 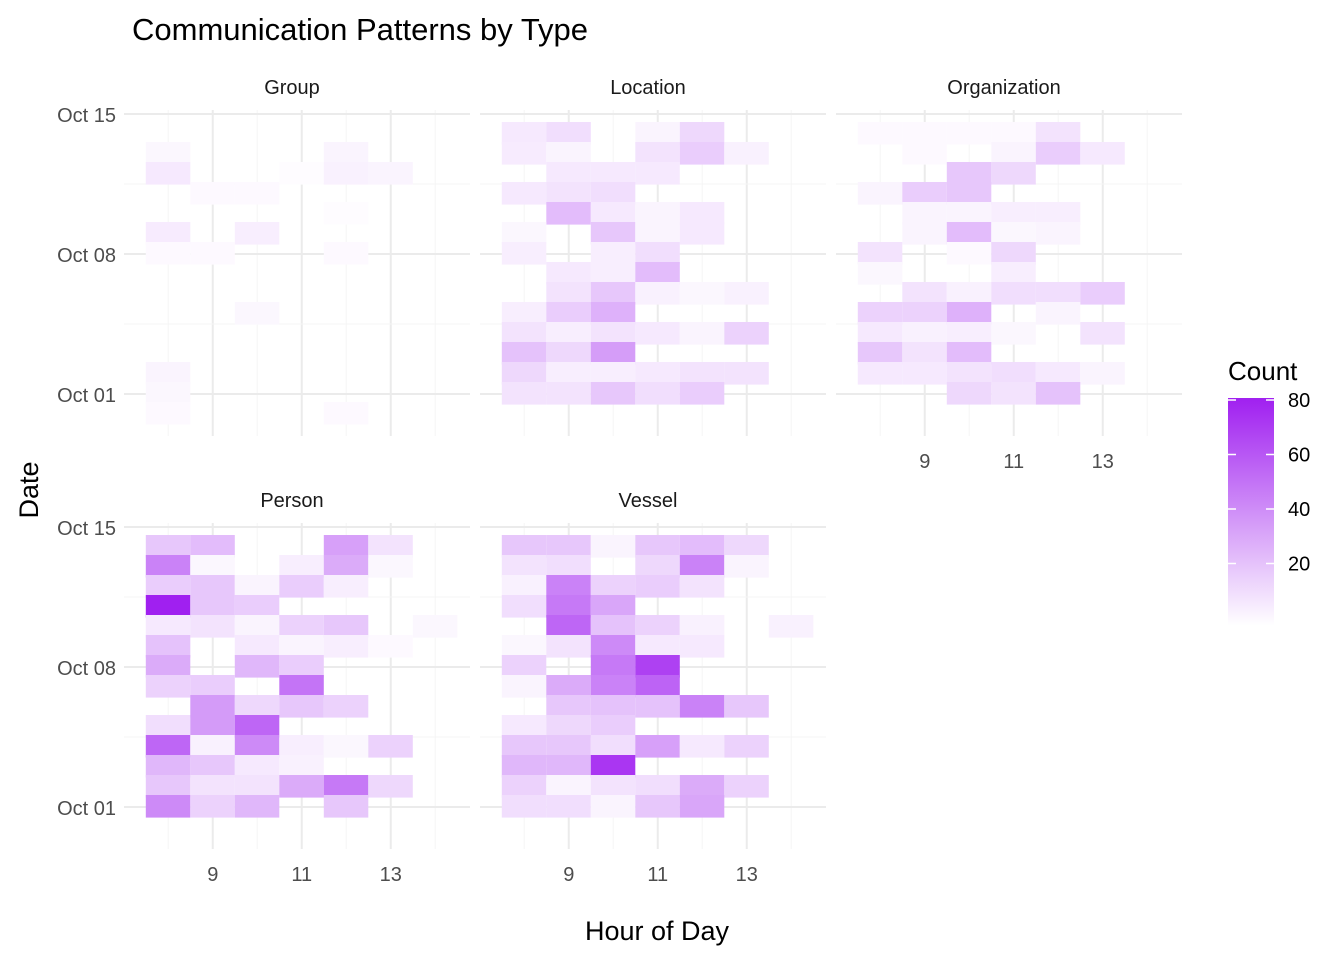 I want to click on facet-strip-label: Vessel, so click(x=648, y=501).